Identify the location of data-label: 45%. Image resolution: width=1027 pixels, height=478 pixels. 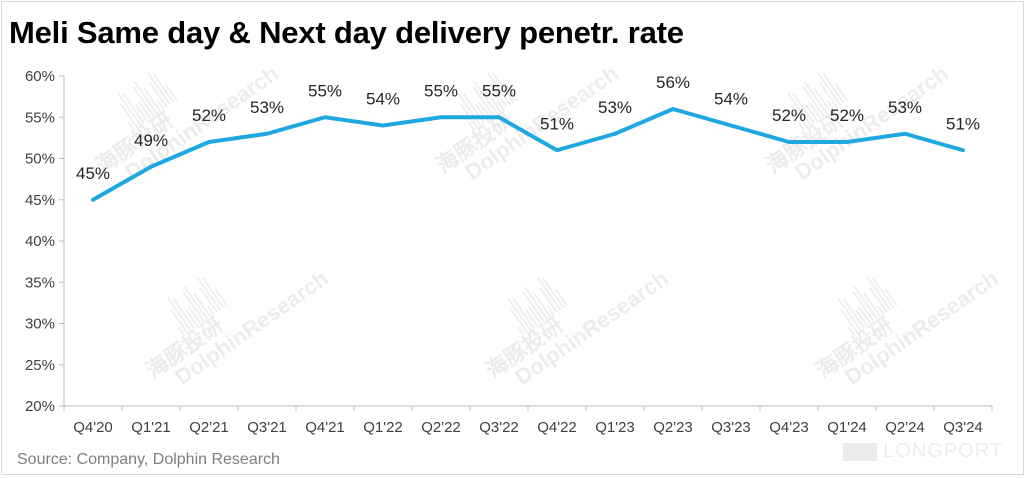
(93, 173).